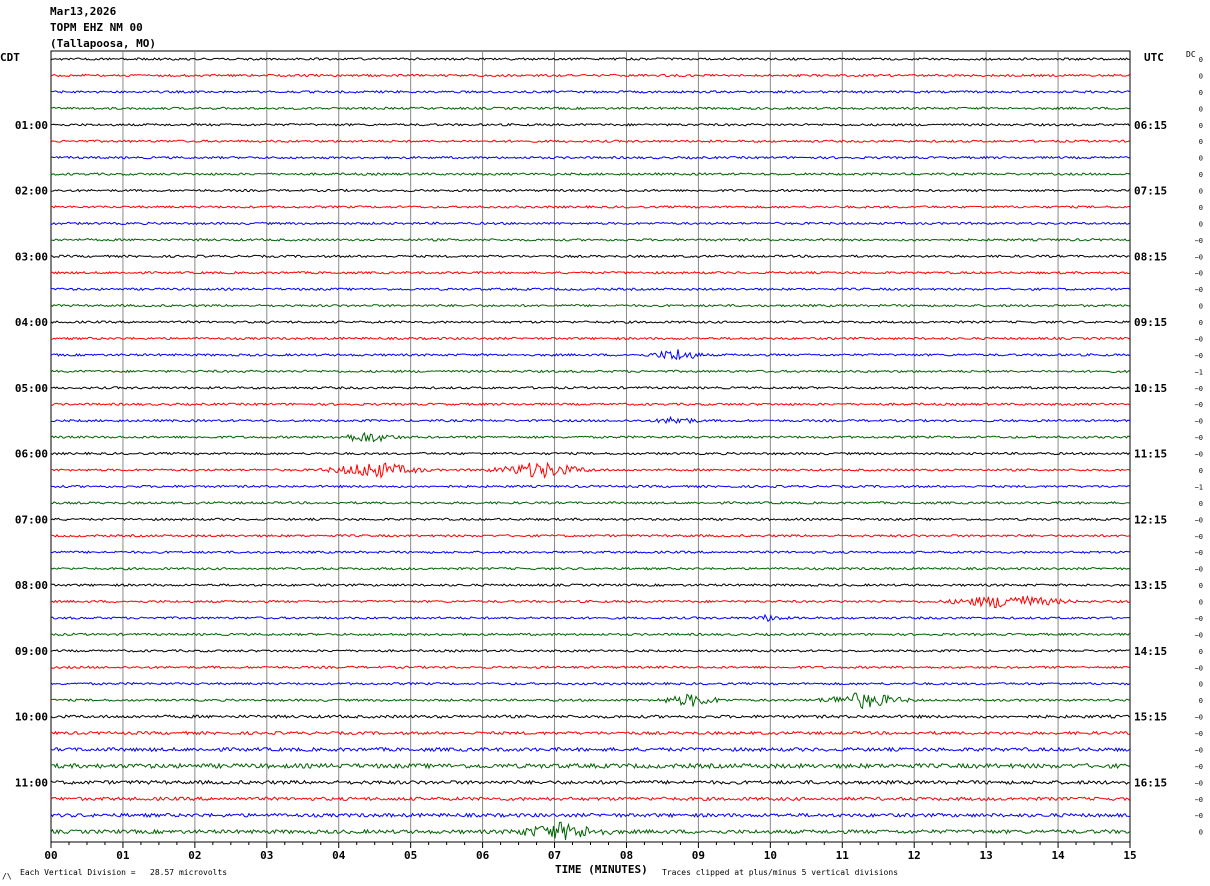 The height and width of the screenshot is (886, 1210). I want to click on header-station: TOPM EHZ NM 00, so click(96, 27).